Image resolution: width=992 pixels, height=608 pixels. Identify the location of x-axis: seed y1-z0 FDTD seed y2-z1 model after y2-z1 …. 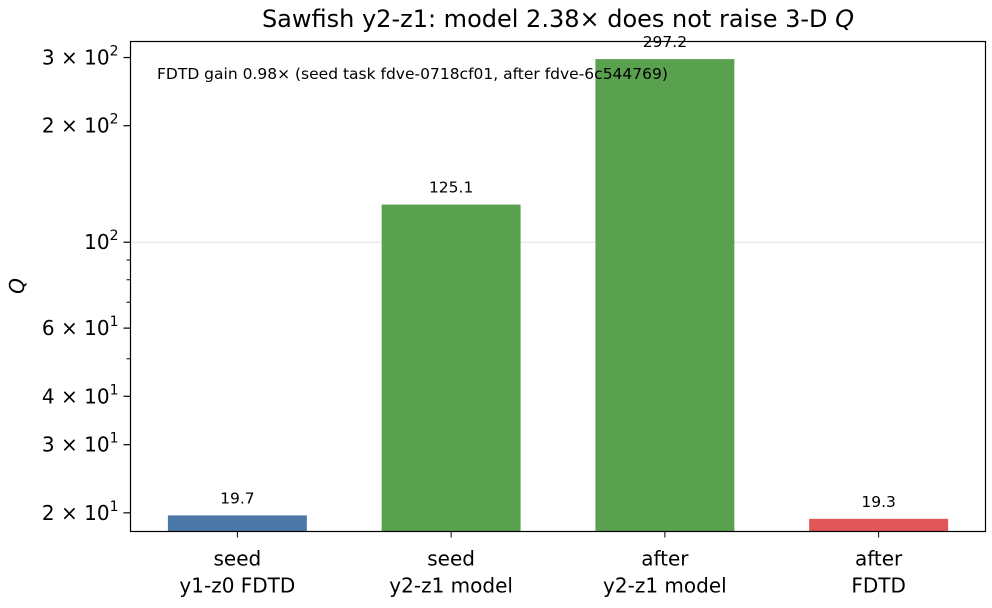
(542, 564).